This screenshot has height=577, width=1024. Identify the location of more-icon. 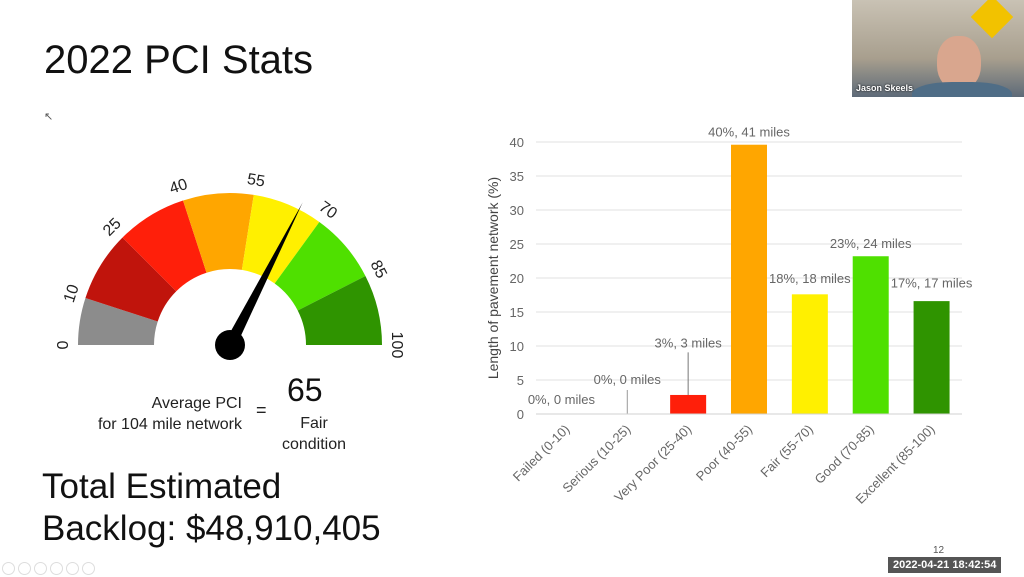
(88, 568).